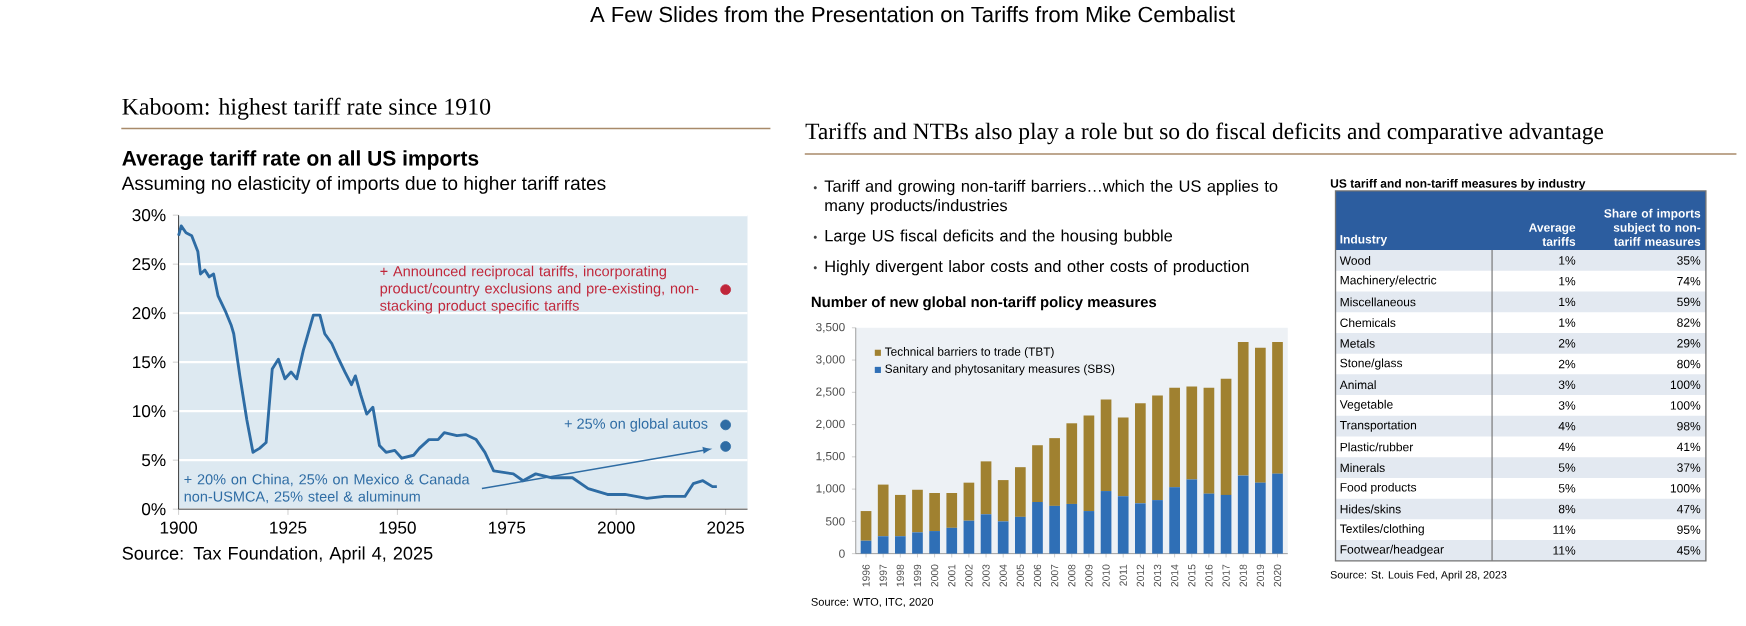 The width and height of the screenshot is (1746, 626). Describe the element at coordinates (616, 527) in the screenshot. I see `x-tick-label: 2000` at that location.